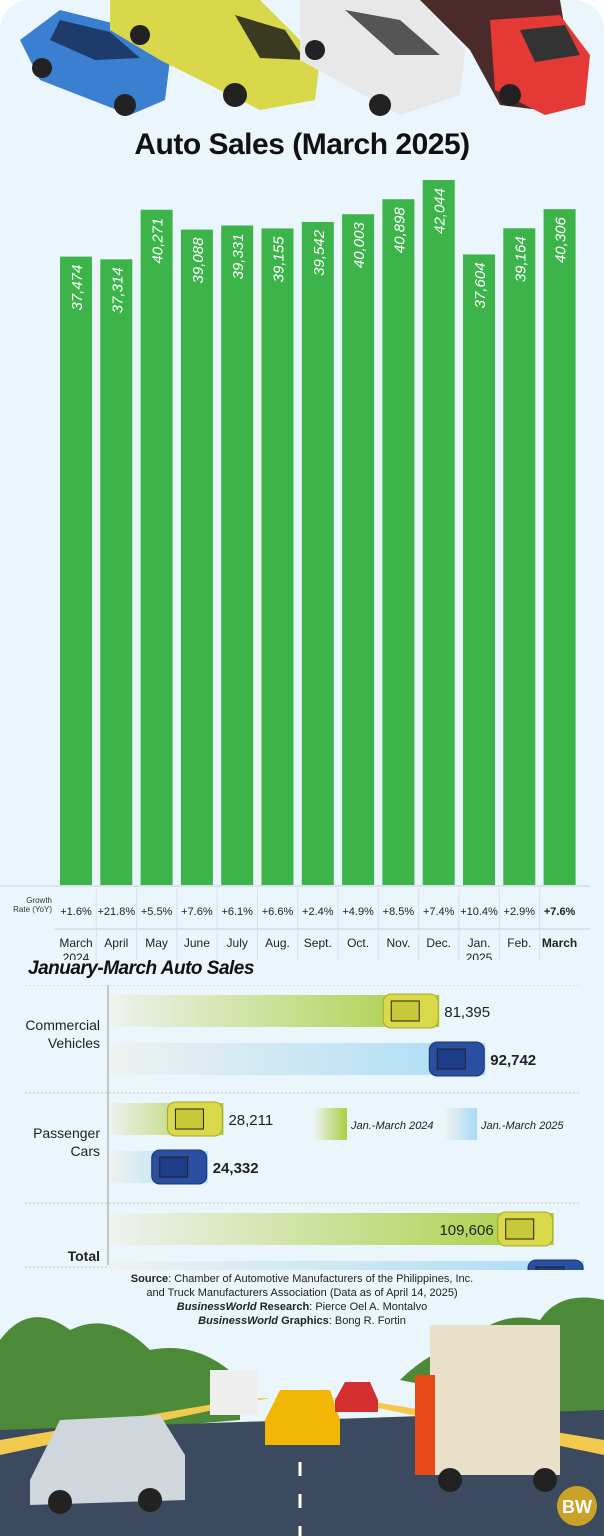  Describe the element at coordinates (438, 532) in the screenshot. I see `bar-dec-` at that location.